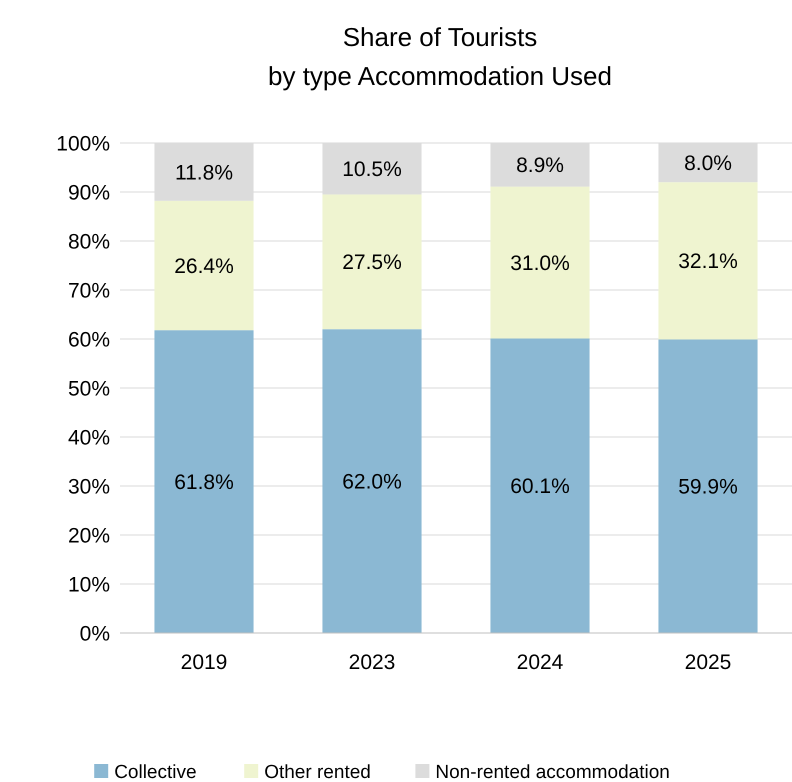  What do you see at coordinates (204, 662) in the screenshot?
I see `x-tick-label: 2019` at bounding box center [204, 662].